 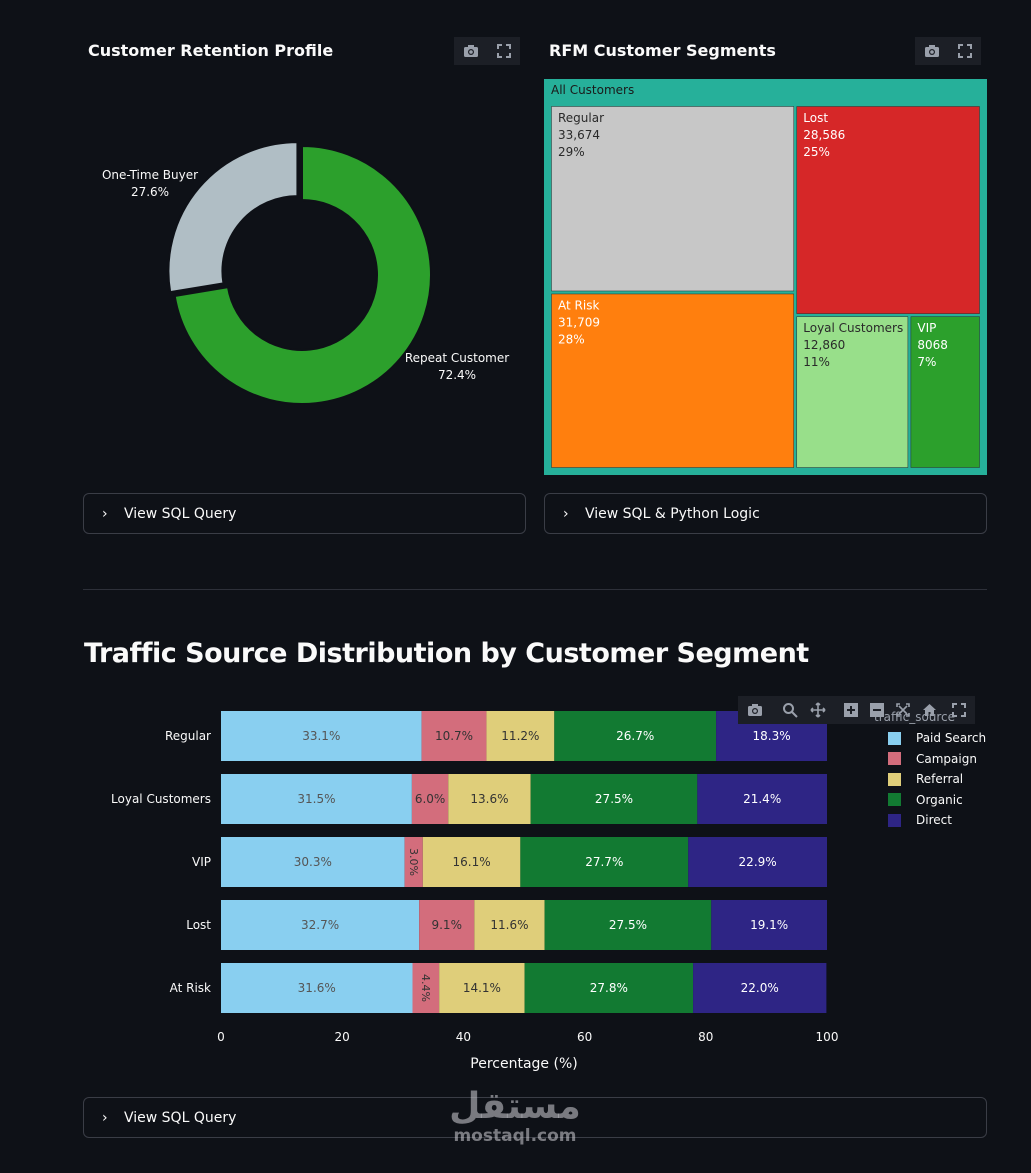 What do you see at coordinates (932, 345) in the screenshot?
I see `treemap-tile-count: 8068` at bounding box center [932, 345].